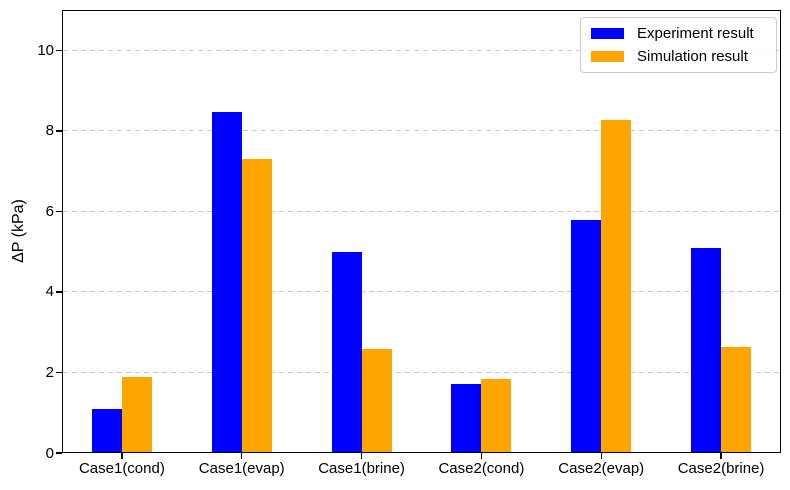 This screenshot has width=790, height=490. What do you see at coordinates (721, 456) in the screenshot?
I see `x-tick-case2-brine` at bounding box center [721, 456].